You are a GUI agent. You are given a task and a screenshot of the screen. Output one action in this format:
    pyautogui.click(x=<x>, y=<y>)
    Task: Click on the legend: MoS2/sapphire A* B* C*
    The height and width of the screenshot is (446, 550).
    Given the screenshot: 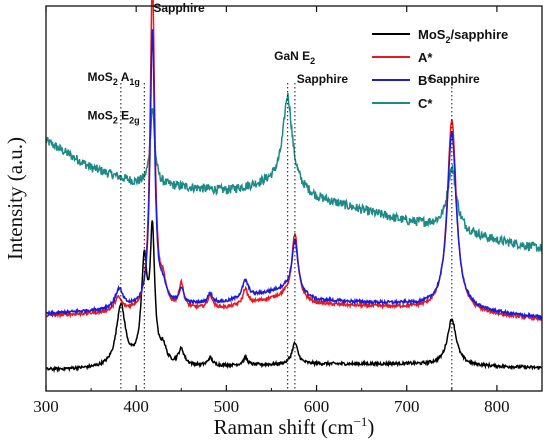 What is the action you would take?
    pyautogui.click(x=440, y=69)
    